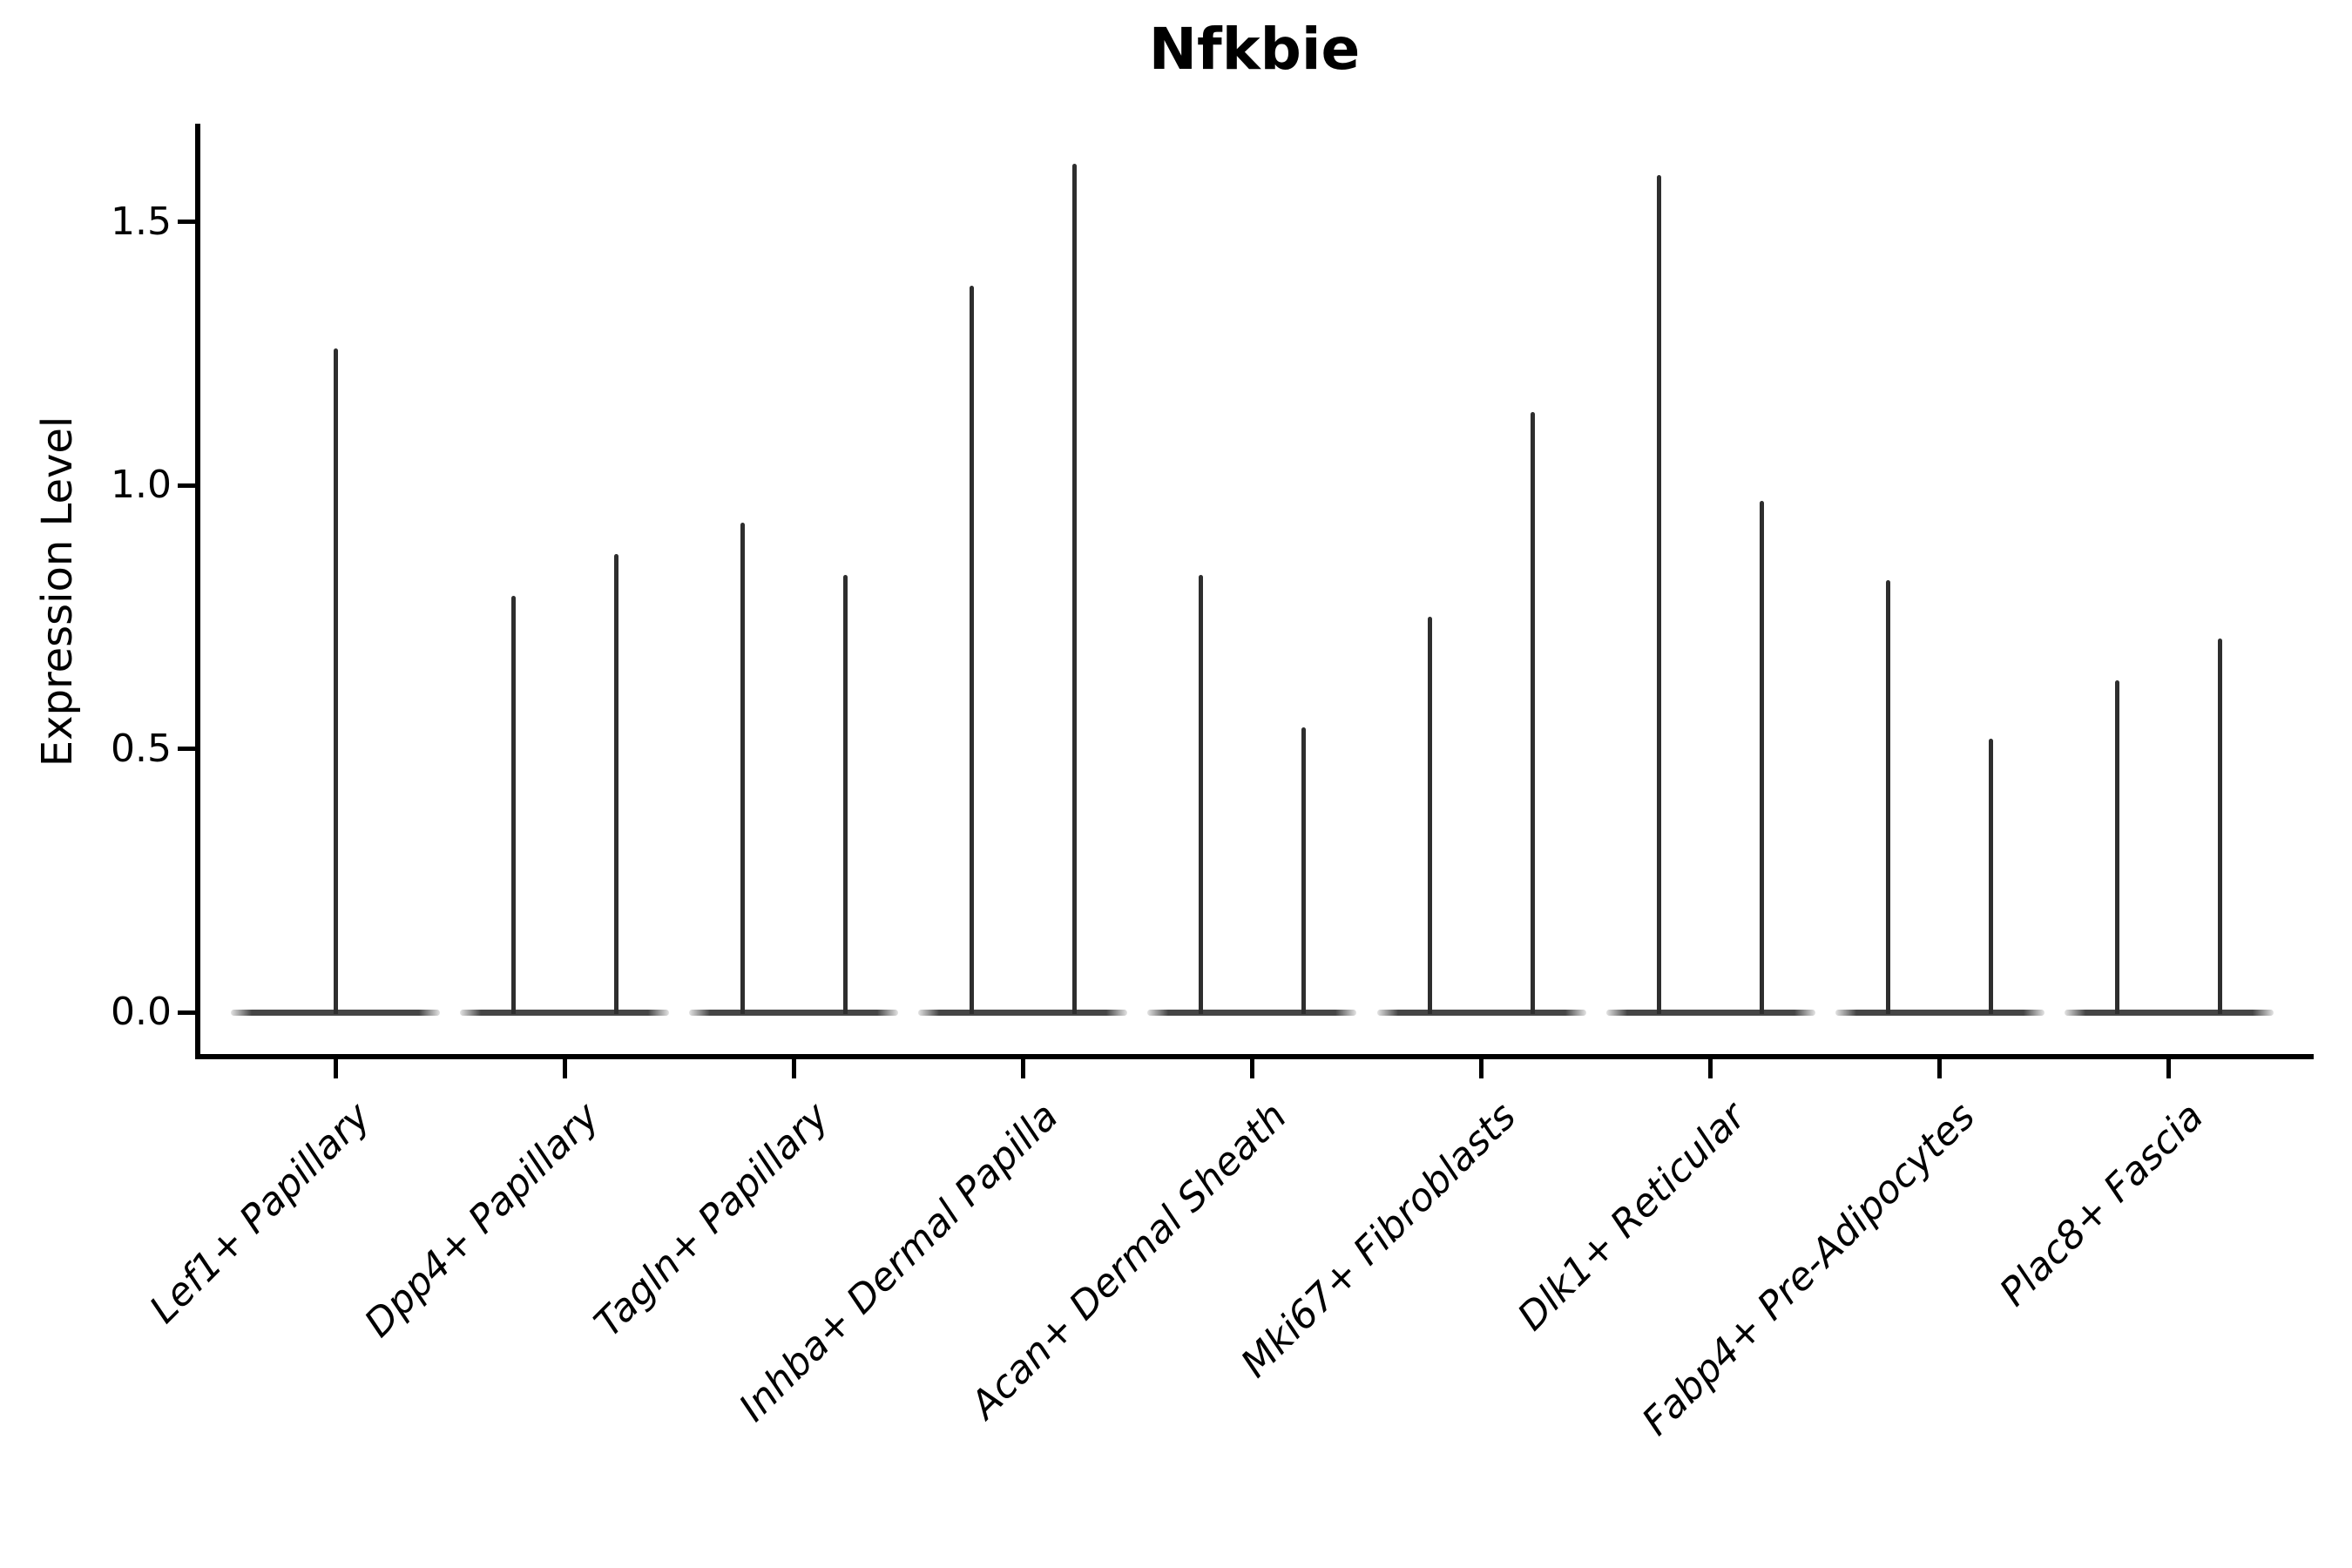 This screenshot has width=2352, height=1568. What do you see at coordinates (2102, 1204) in the screenshot?
I see `x-tick-label: Plac8+ Fascia` at bounding box center [2102, 1204].